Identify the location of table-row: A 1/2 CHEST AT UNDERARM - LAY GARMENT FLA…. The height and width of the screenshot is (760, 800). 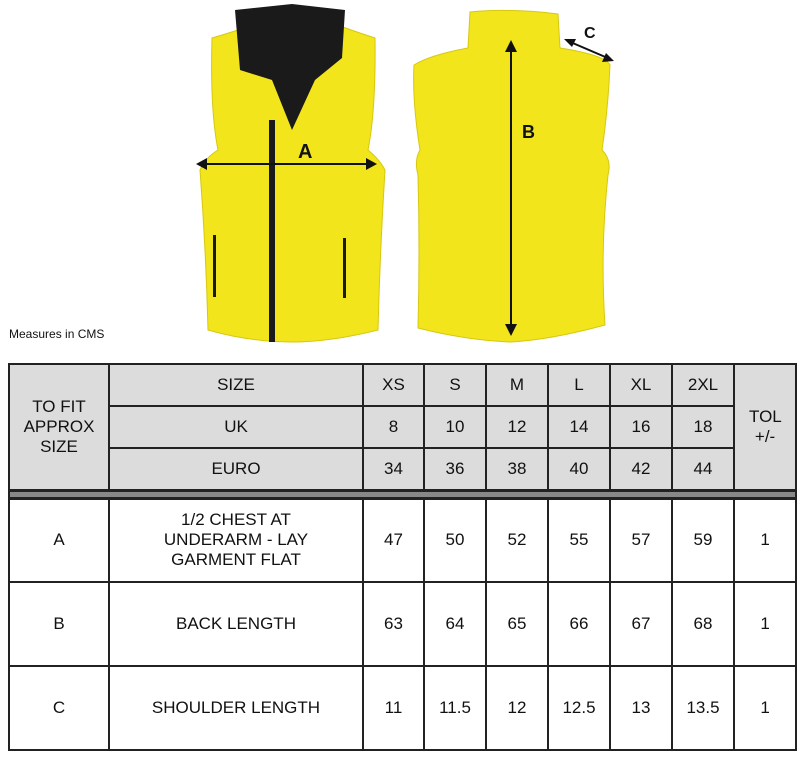
(403, 540).